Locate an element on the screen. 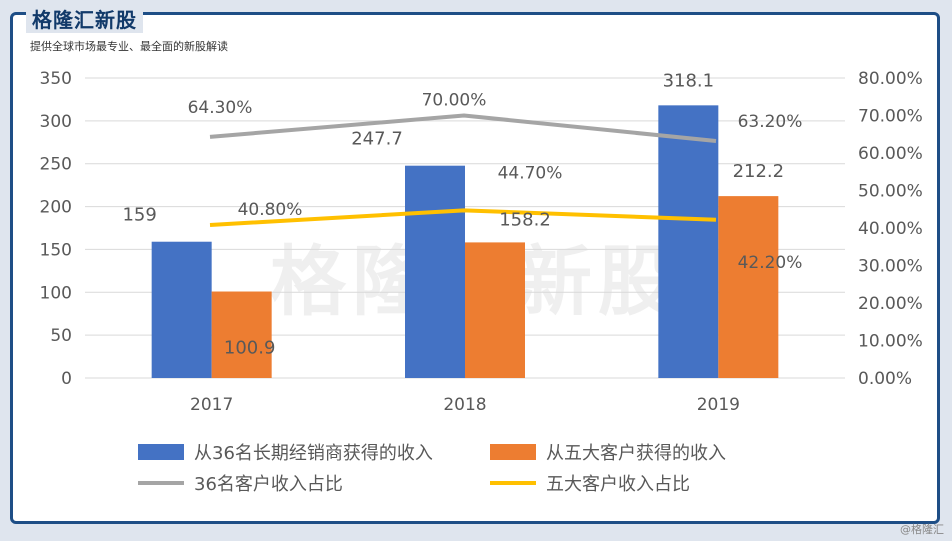  x-axis: 2017 2018 2019 is located at coordinates (465, 405).